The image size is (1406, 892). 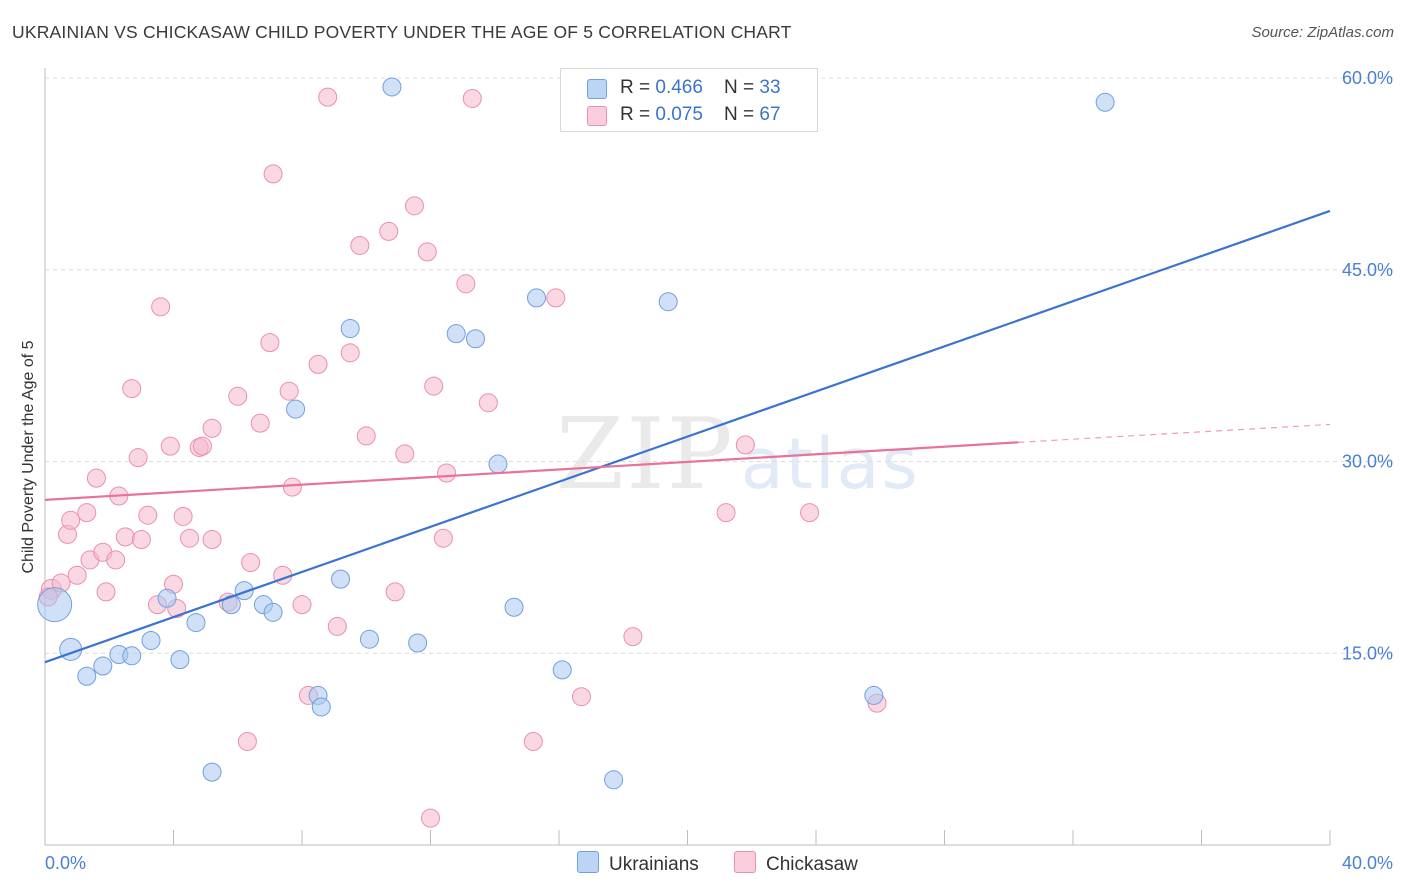 I want to click on correlation-legend: R = 0.466 N = 33 R = 0.075 N = 67, so click(x=689, y=100).